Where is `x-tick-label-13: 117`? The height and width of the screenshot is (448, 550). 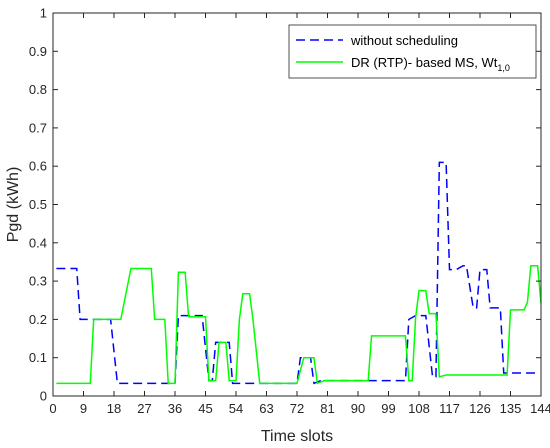
x-tick-label-13: 117 is located at coordinates (449, 408).